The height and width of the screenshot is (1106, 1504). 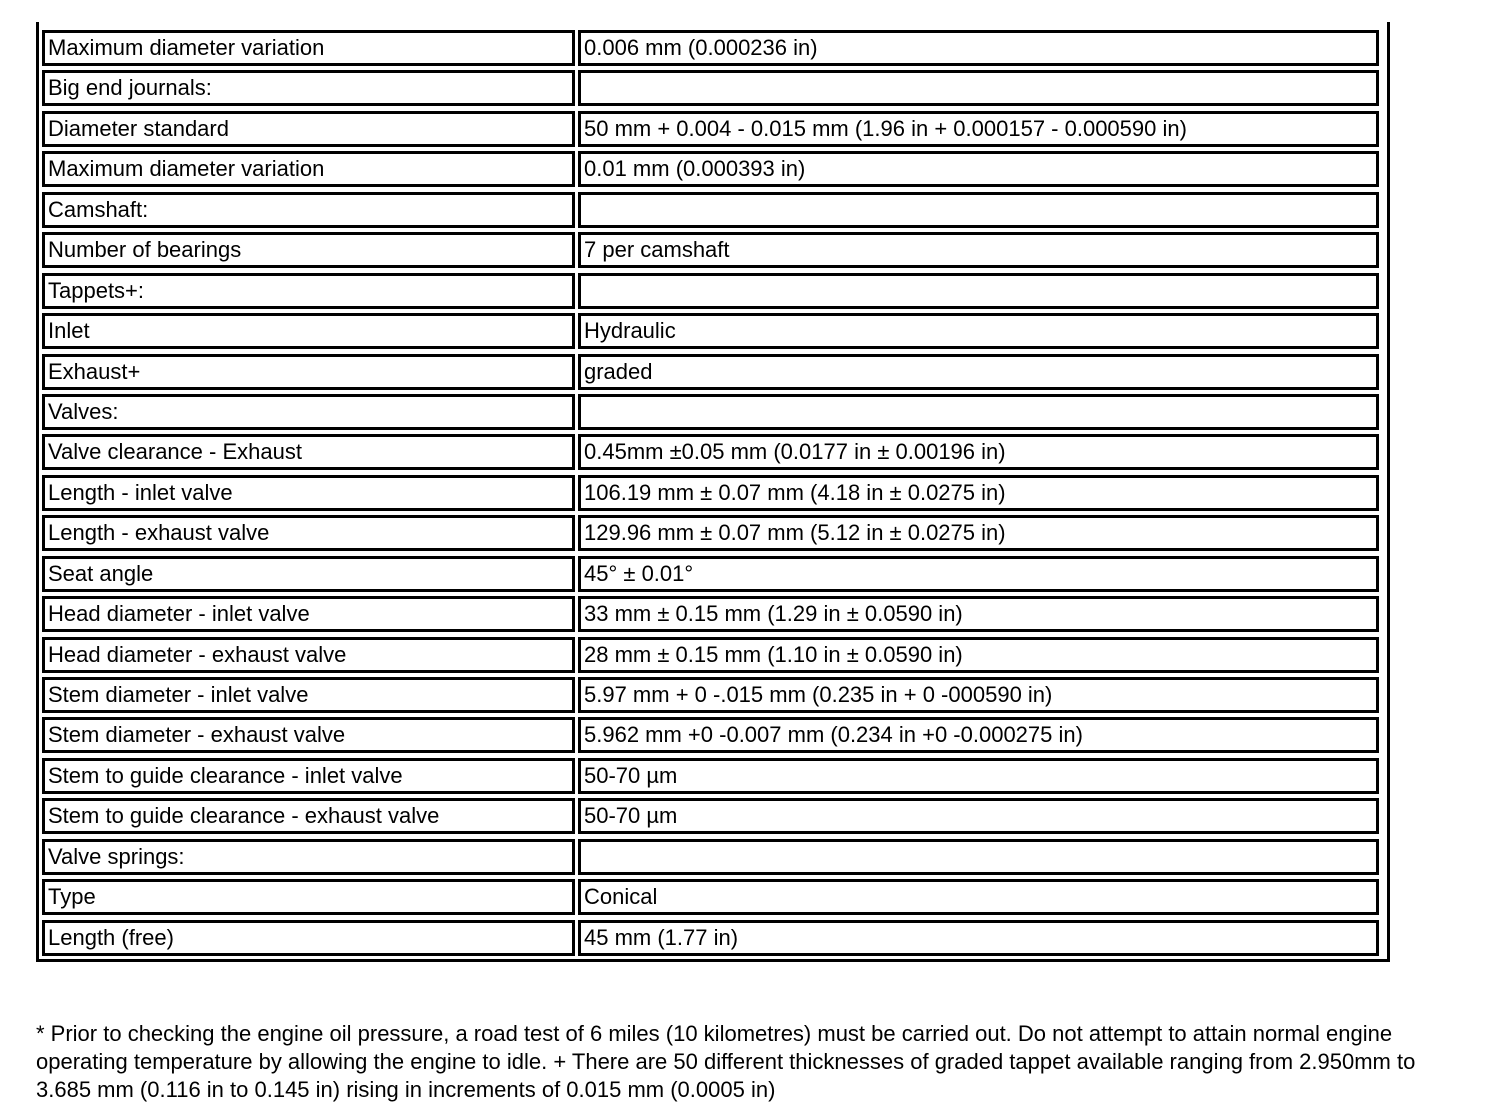 What do you see at coordinates (308, 897) in the screenshot?
I see `spec-name-cell: Type` at bounding box center [308, 897].